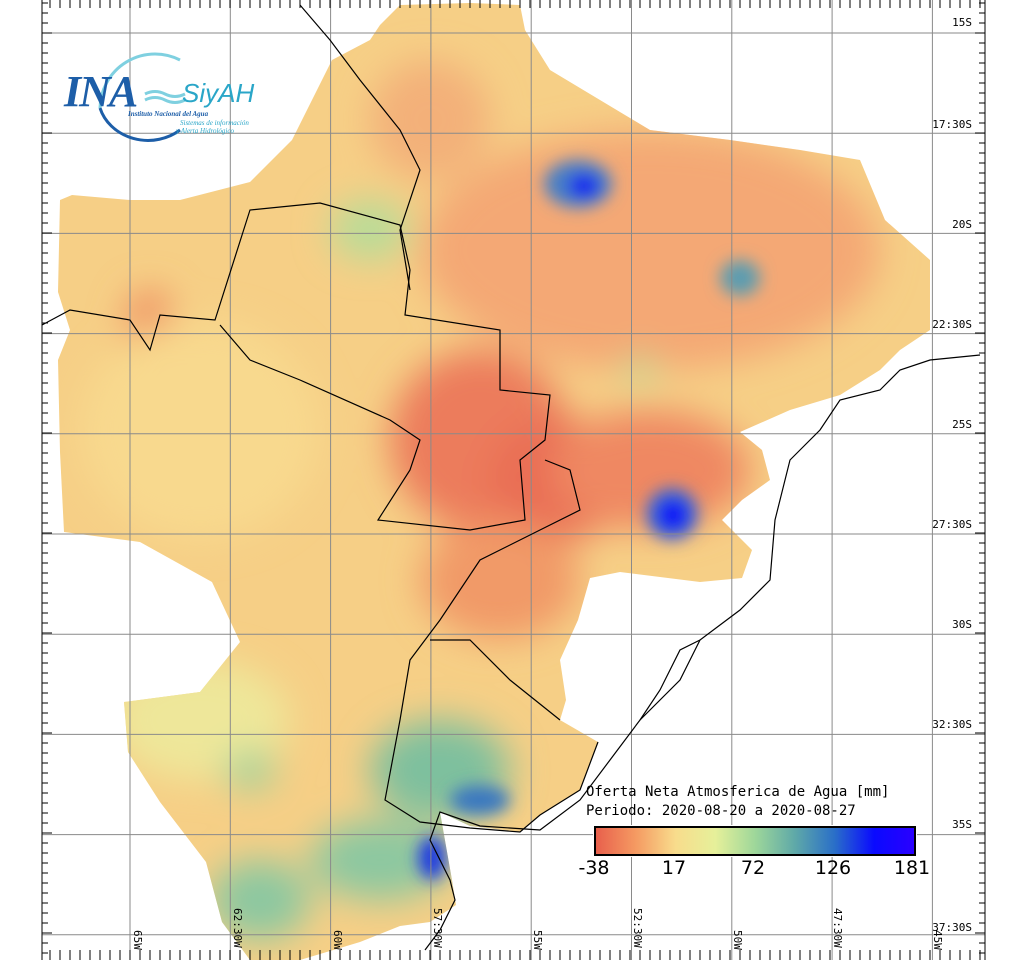 The height and width of the screenshot is (960, 1024). Describe the element at coordinates (437, 928) in the screenshot. I see `lon-label: 57:30W` at that location.